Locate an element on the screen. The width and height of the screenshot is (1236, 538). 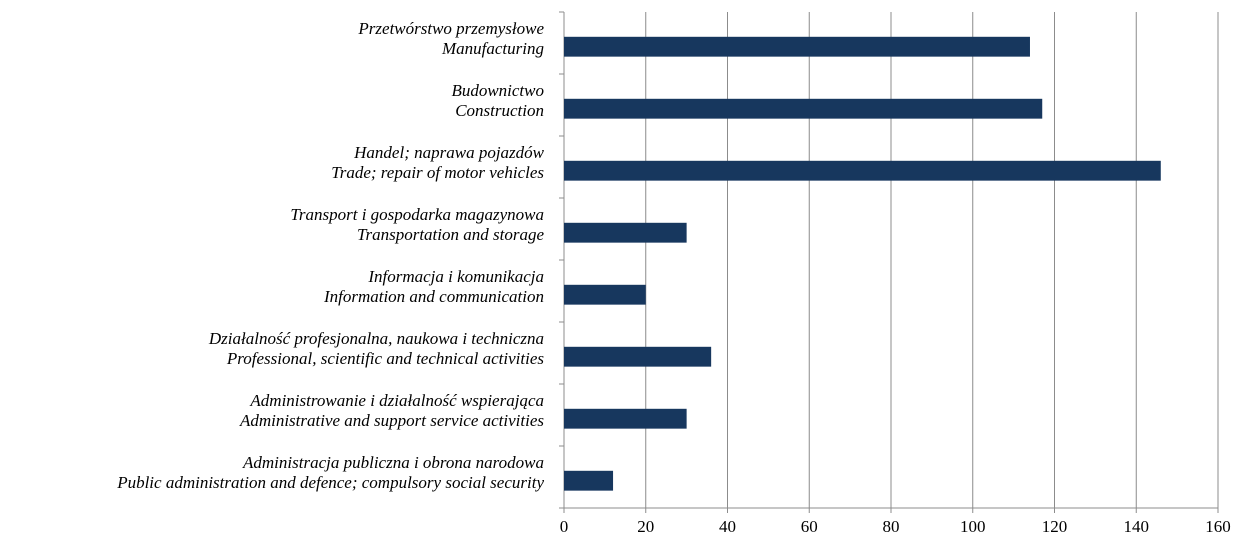
x-tick-label: 20 is located at coordinates (645, 526).